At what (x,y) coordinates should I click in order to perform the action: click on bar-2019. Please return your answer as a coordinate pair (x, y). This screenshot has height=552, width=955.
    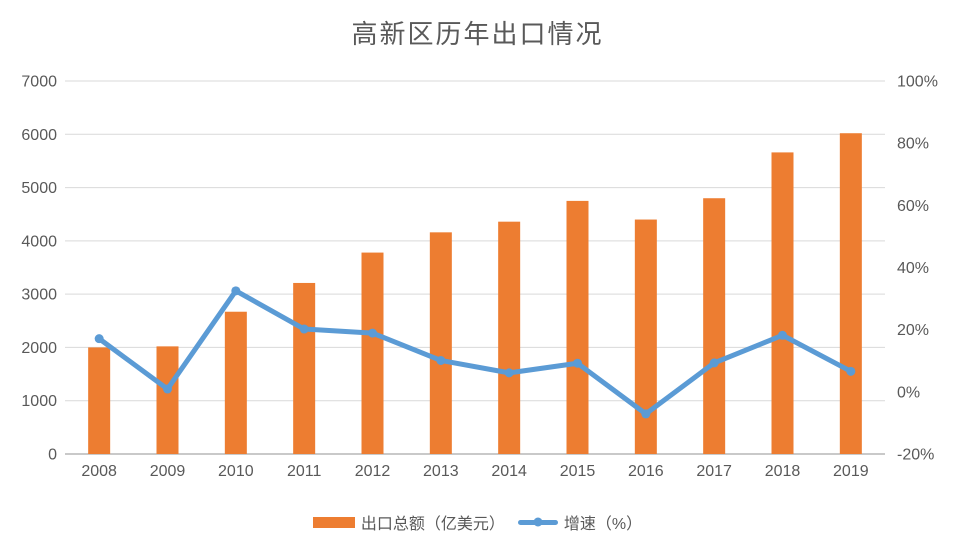
    Looking at the image, I should click on (850, 293).